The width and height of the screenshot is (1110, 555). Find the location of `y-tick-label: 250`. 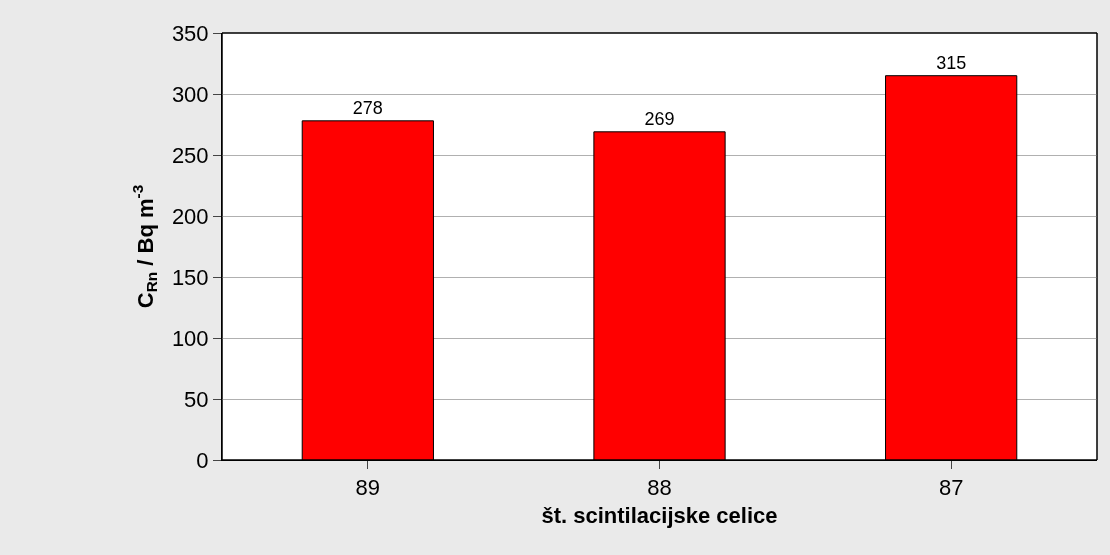

y-tick-label: 250 is located at coordinates (190, 155).